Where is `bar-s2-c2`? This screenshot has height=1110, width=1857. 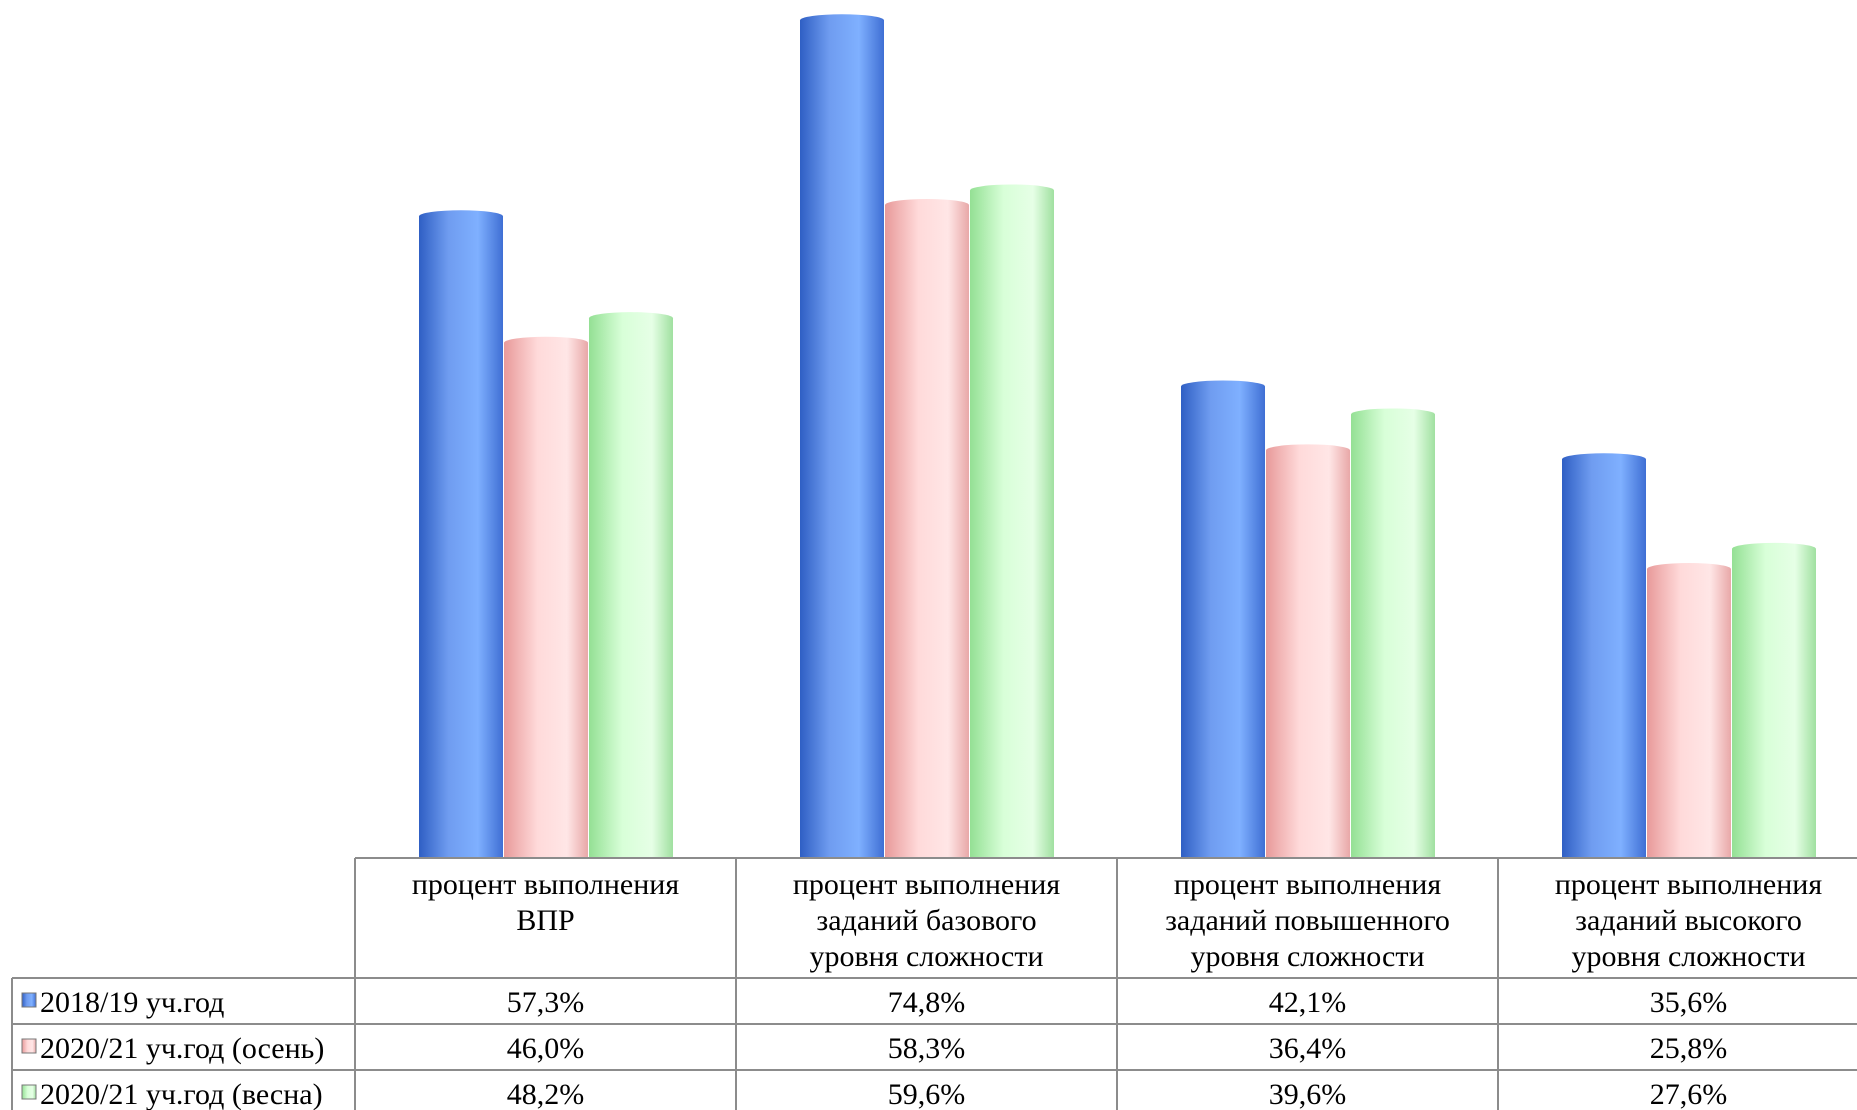
bar-s2-c2 is located at coordinates (1393, 633).